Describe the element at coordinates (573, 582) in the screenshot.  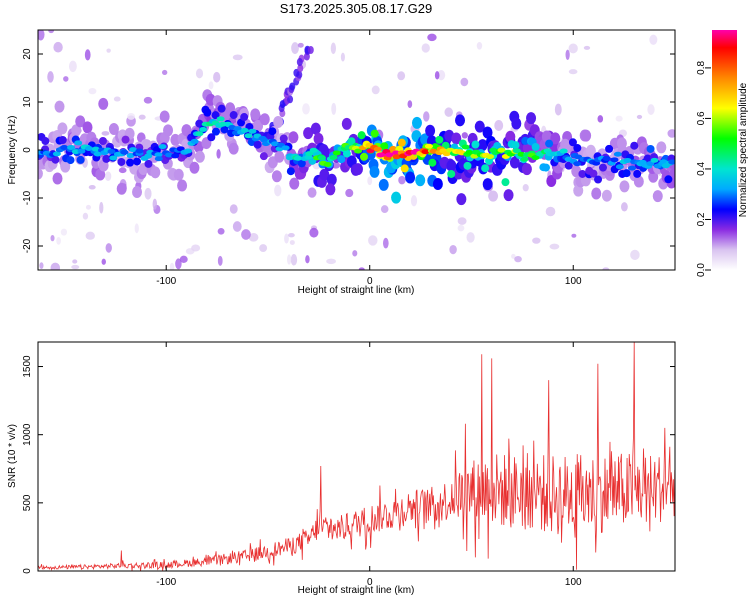
I see `snr-x-tick-label: 100` at that location.